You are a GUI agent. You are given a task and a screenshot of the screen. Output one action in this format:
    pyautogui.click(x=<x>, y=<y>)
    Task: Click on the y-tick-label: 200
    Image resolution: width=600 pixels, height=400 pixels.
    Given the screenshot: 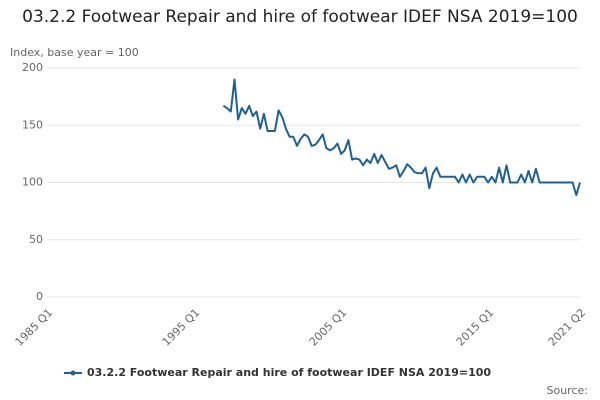 What is the action you would take?
    pyautogui.click(x=32, y=67)
    